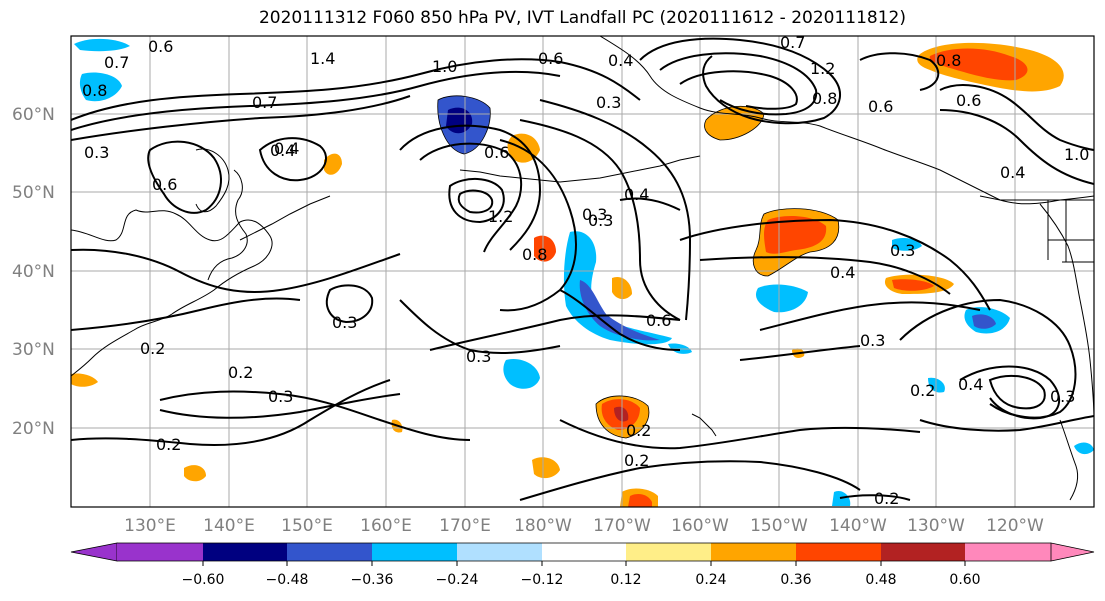 The width and height of the screenshot is (1105, 601). What do you see at coordinates (795, 235) in the screenshot?
I see `shade-red-big` at bounding box center [795, 235].